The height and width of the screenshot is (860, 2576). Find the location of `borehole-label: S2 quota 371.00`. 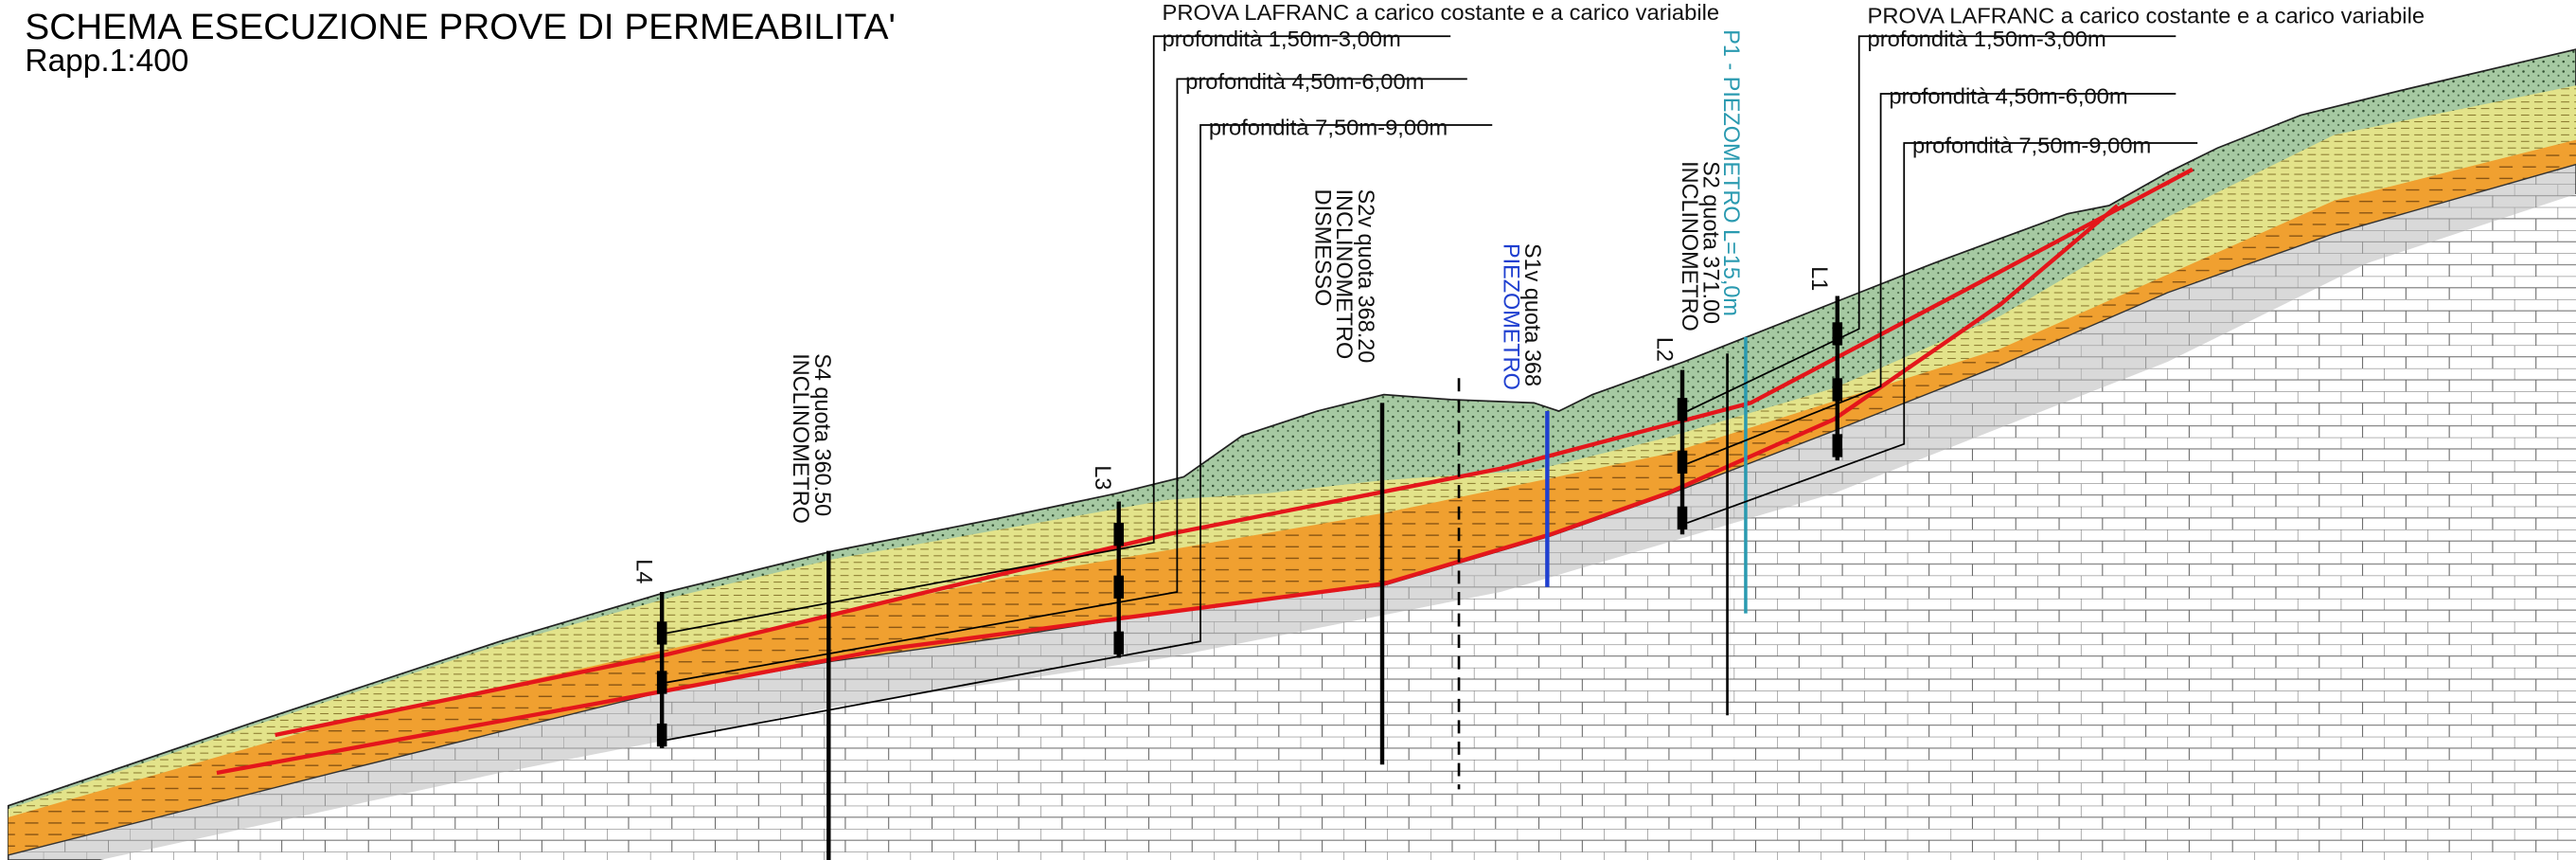

borehole-label: S2 quota 371.00 is located at coordinates (1711, 242).